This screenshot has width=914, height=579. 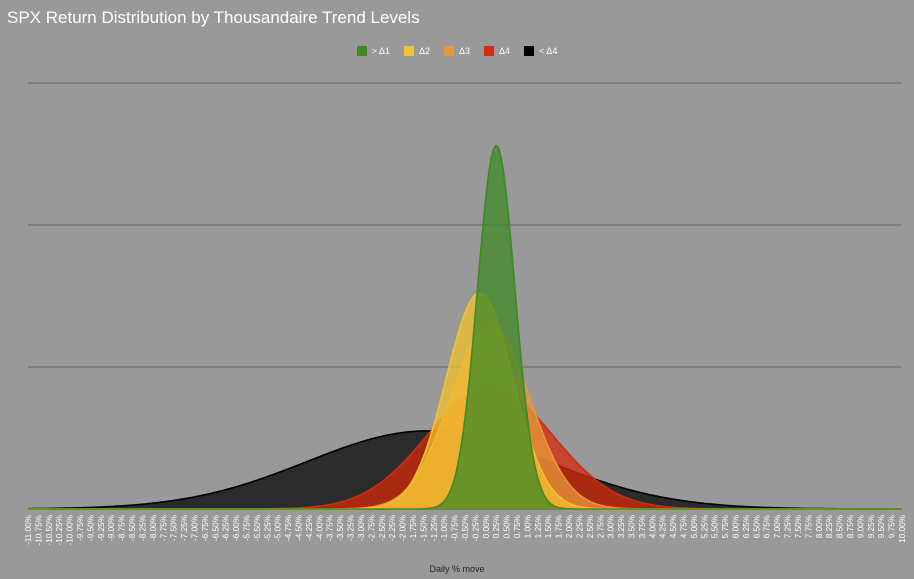 What do you see at coordinates (798, 526) in the screenshot?
I see `x-tick-label: 7.50%` at bounding box center [798, 526].